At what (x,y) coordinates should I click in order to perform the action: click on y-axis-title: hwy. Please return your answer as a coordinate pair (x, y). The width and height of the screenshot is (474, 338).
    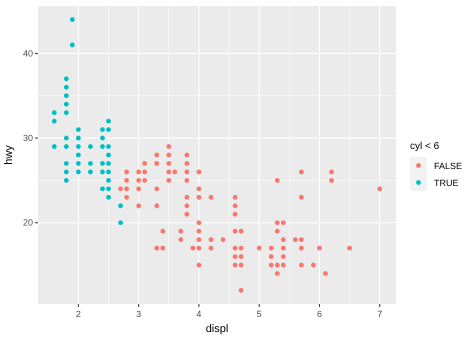
    Looking at the image, I should click on (9, 154).